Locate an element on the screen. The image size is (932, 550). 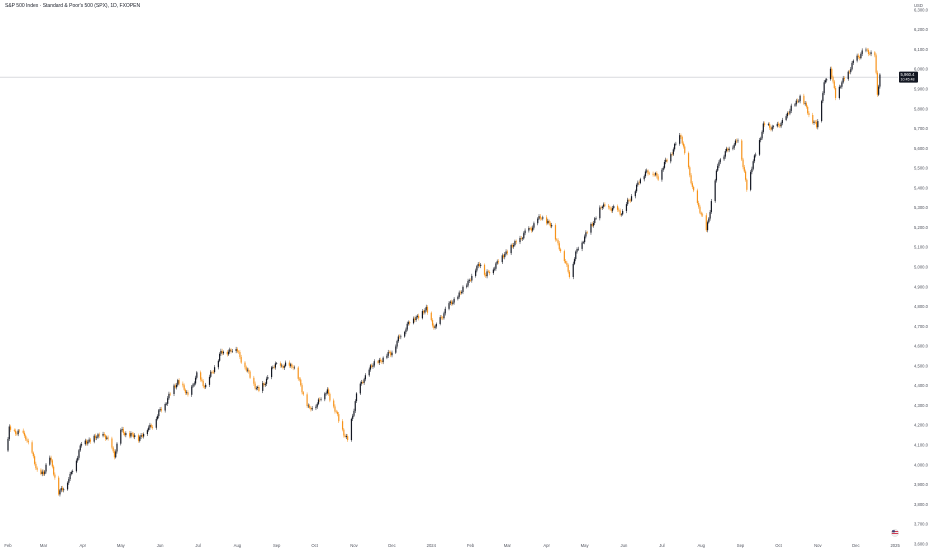
time-tick-label: Jun is located at coordinates (624, 545).